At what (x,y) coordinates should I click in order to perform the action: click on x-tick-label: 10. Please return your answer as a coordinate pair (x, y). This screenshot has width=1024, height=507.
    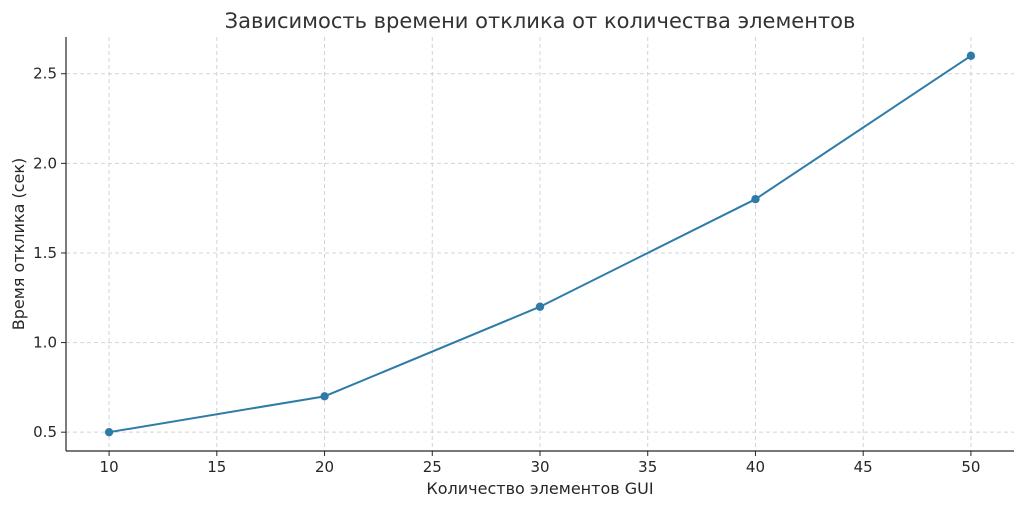
    Looking at the image, I should click on (109, 467).